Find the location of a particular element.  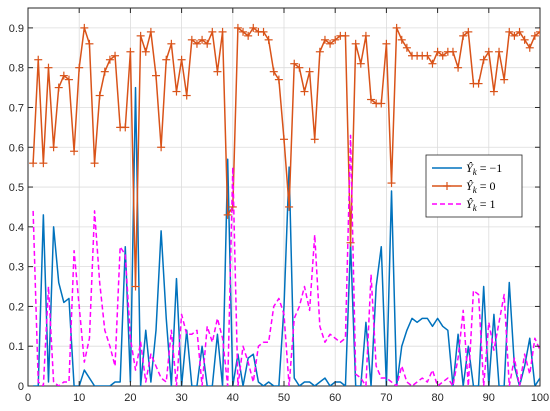

y-tick-label: 0.9 is located at coordinates (16, 29).